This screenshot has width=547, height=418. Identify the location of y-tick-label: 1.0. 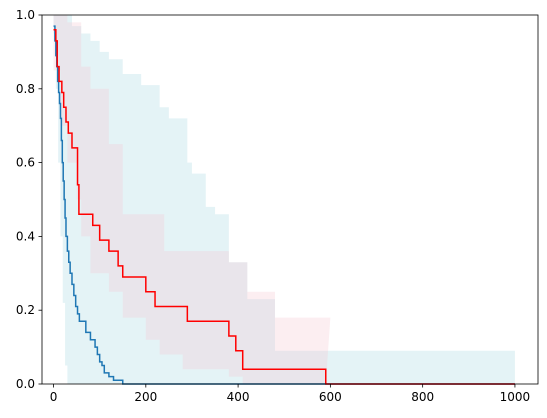
(25, 15).